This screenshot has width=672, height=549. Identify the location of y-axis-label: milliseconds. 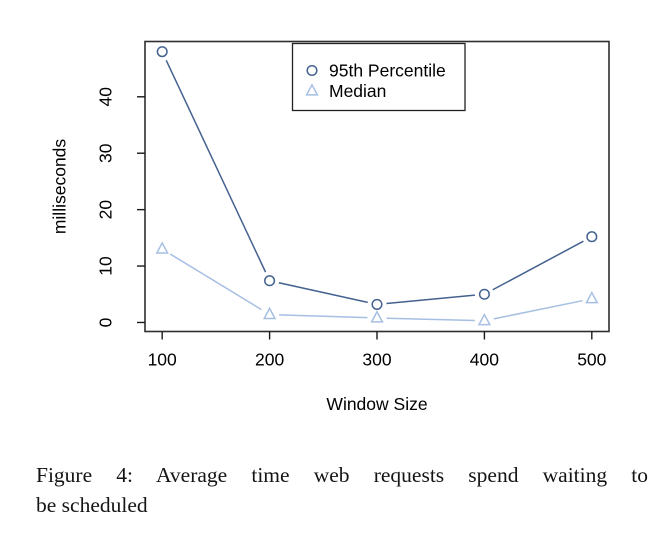
(60, 187).